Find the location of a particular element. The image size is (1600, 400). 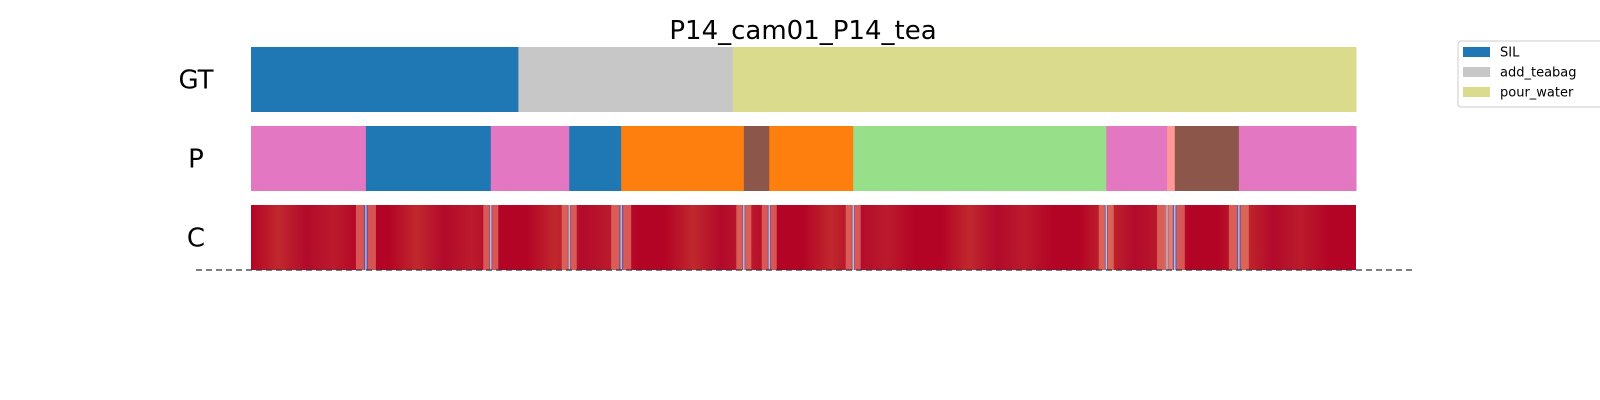

legend-label-1: add_teabag is located at coordinates (1538, 73).